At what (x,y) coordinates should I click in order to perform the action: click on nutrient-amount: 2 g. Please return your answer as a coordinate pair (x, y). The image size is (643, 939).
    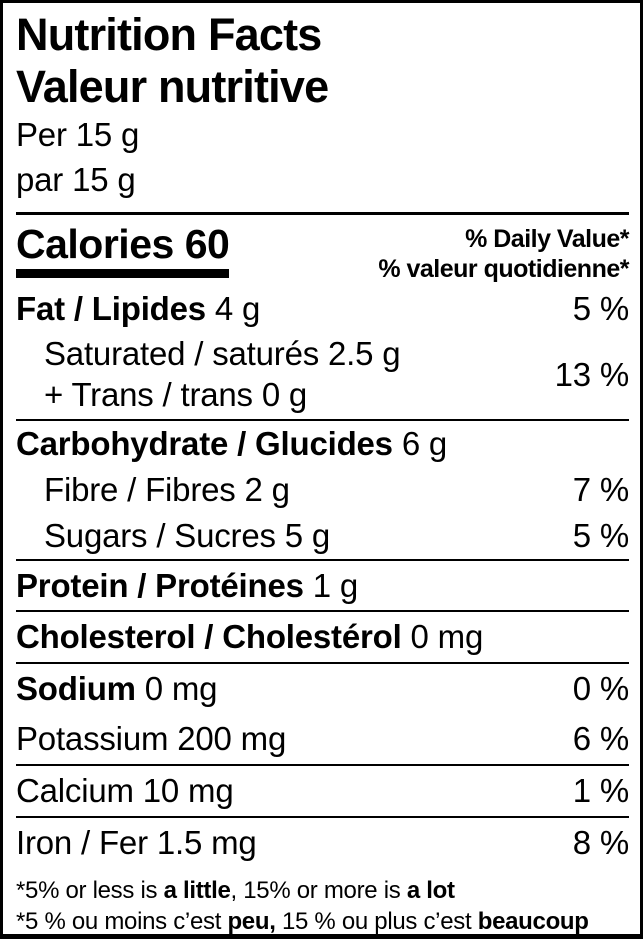
    Looking at the image, I should click on (267, 489).